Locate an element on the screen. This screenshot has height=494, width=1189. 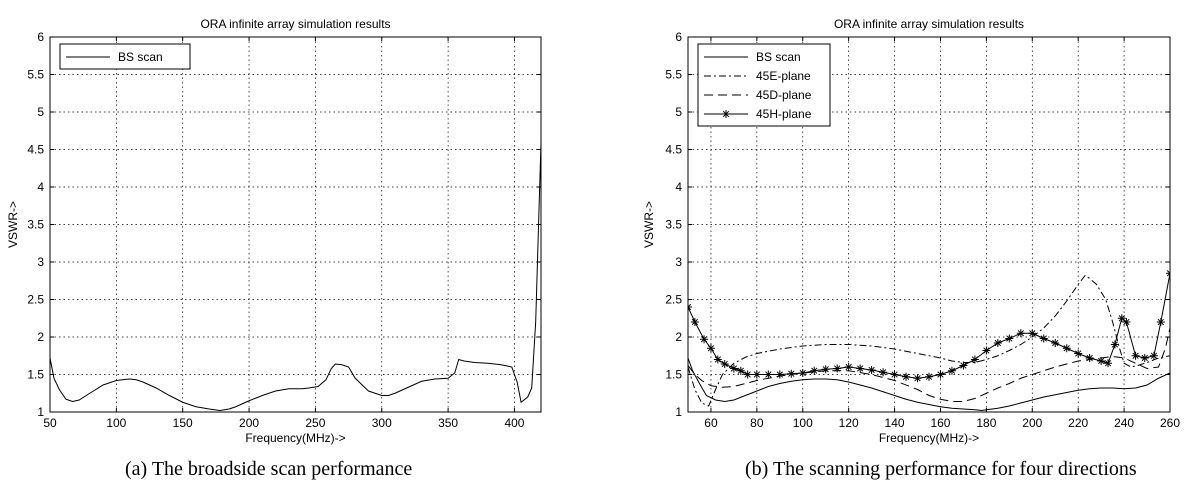
x-tick-label: 140 is located at coordinates (895, 423).